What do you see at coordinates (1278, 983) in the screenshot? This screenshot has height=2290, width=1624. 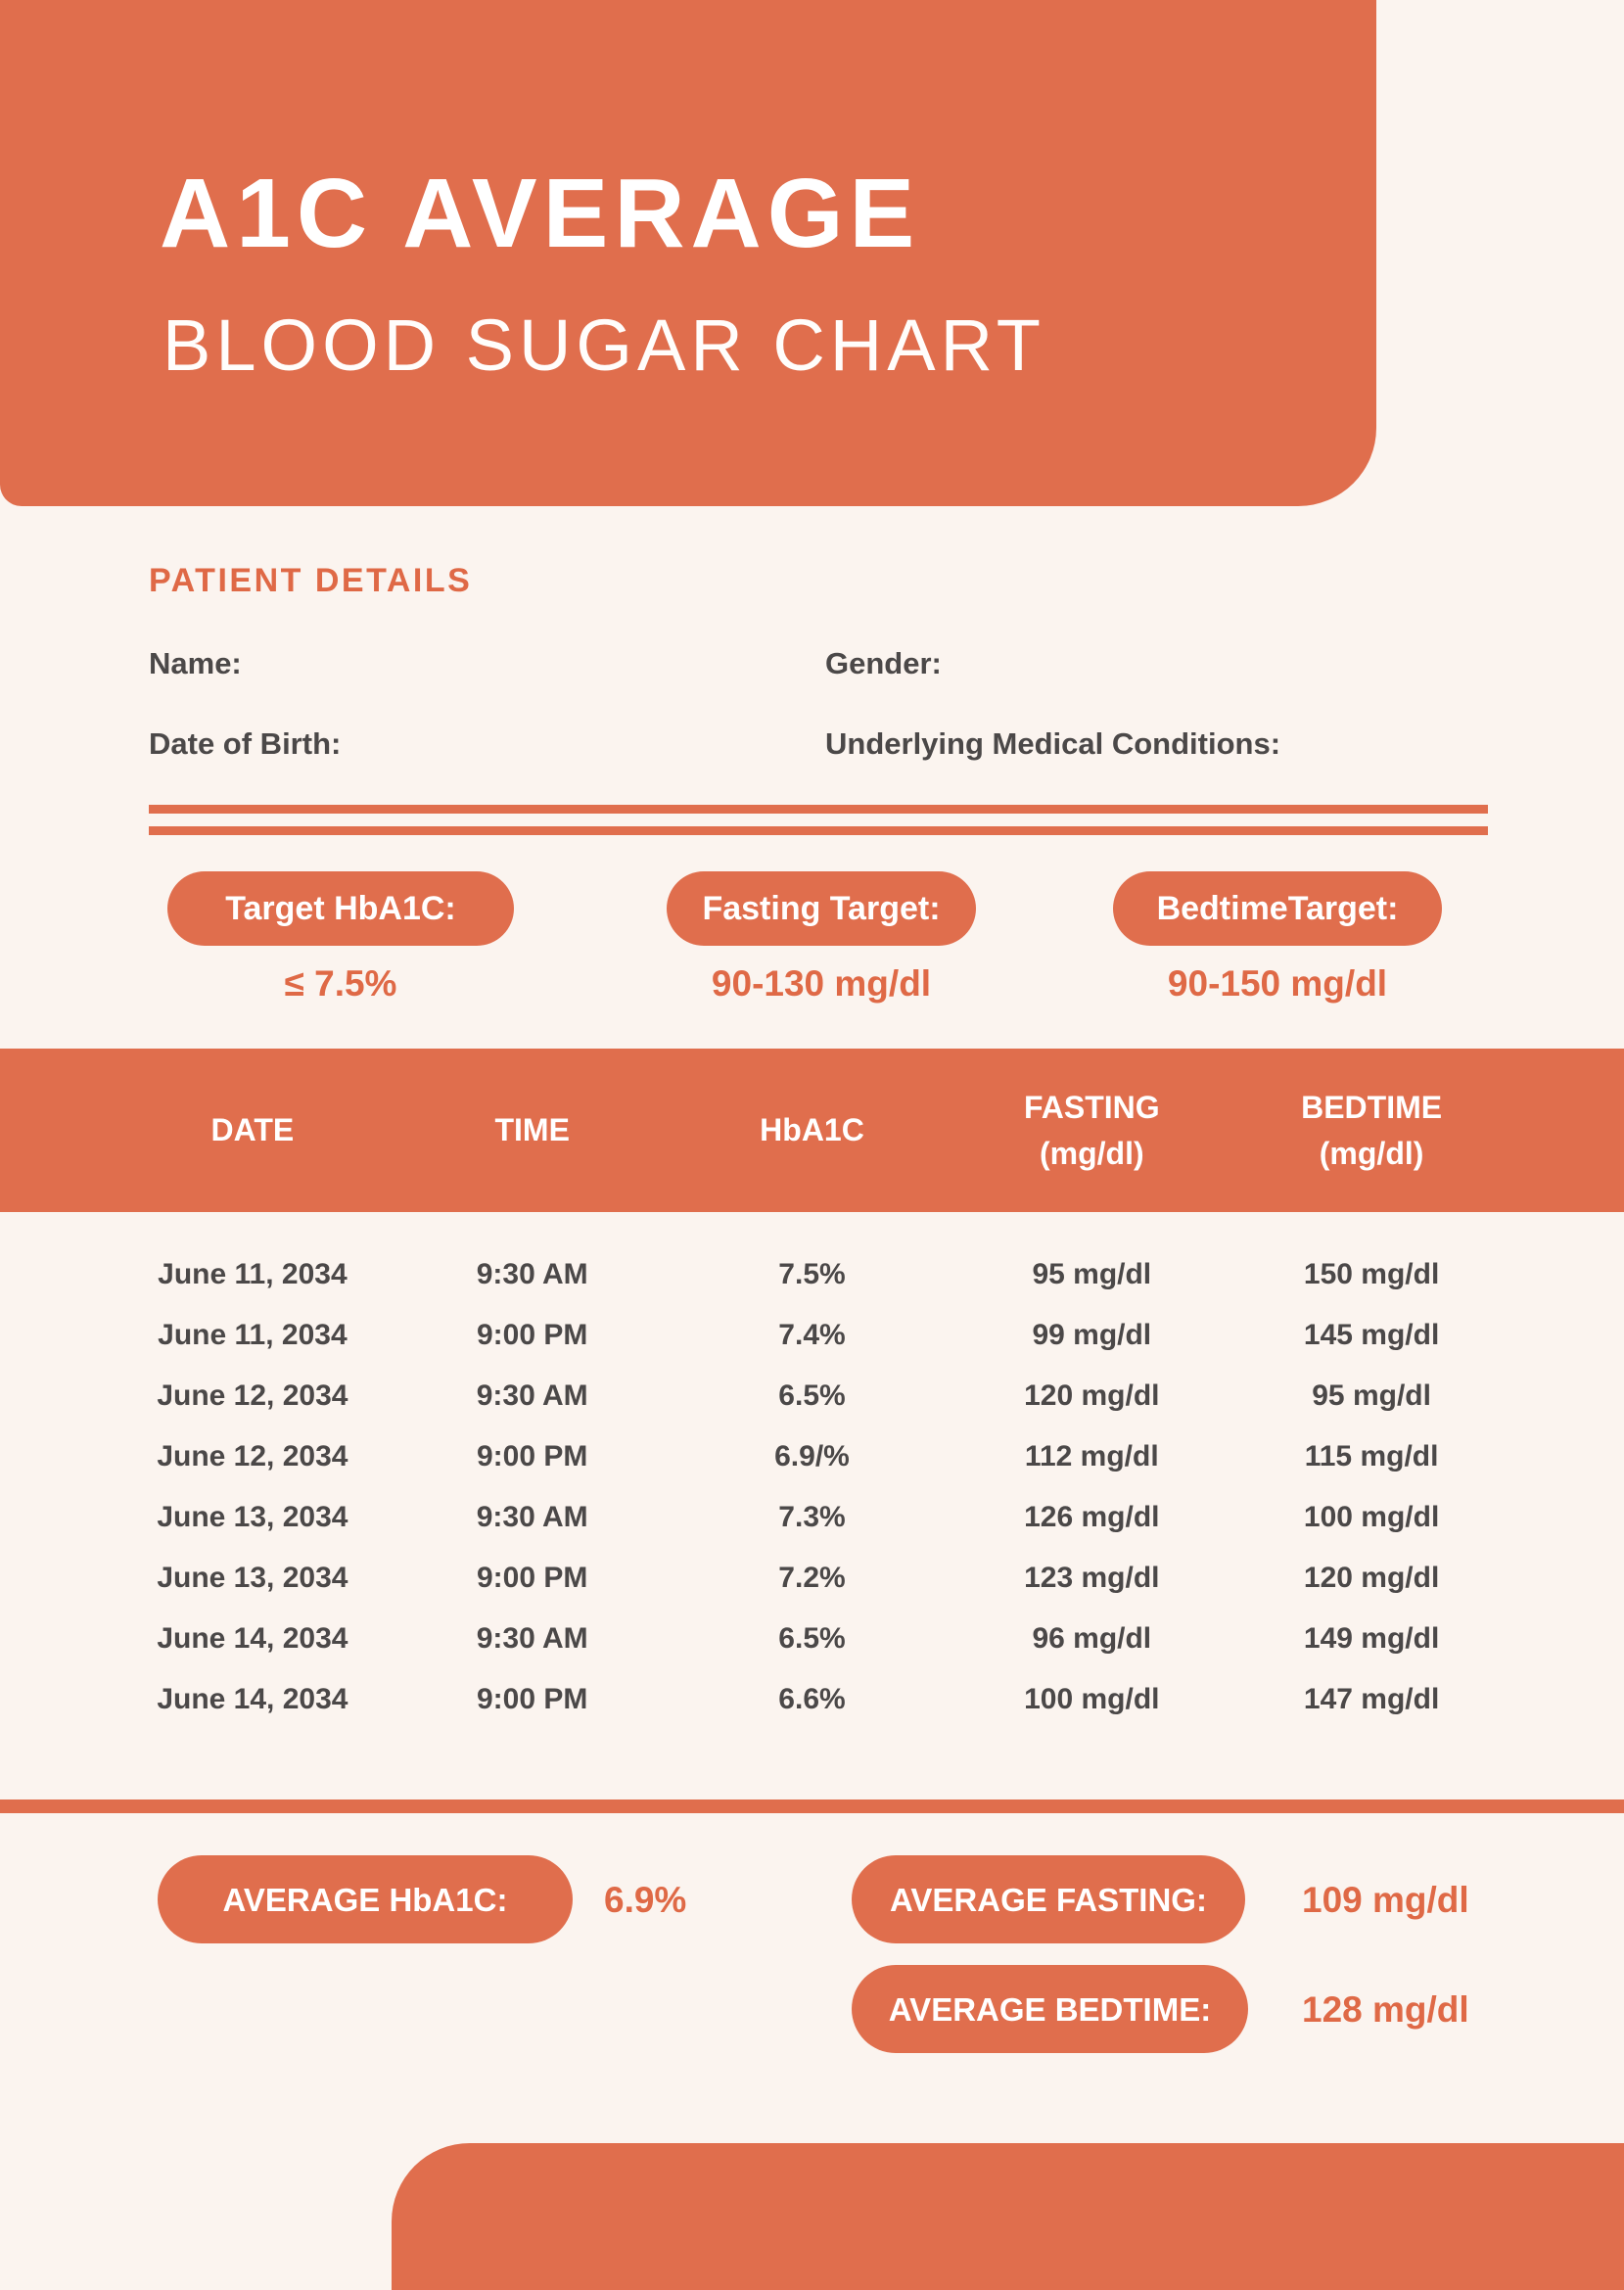 I see `bedtime-target-value: 90-150 mg/dl` at bounding box center [1278, 983].